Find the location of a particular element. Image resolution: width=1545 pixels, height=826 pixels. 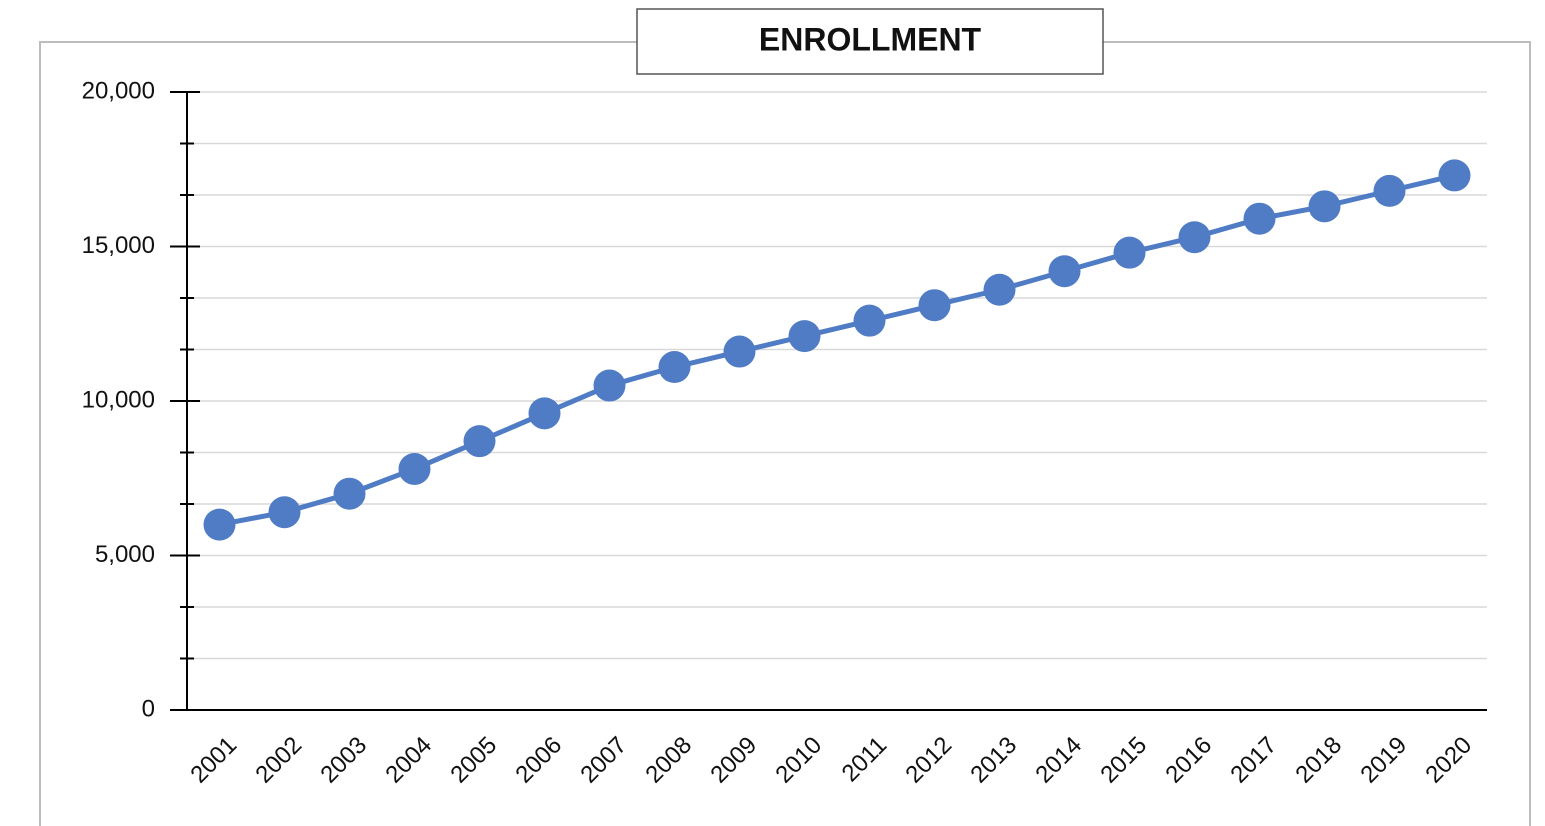

title-box is located at coordinates (870, 41).